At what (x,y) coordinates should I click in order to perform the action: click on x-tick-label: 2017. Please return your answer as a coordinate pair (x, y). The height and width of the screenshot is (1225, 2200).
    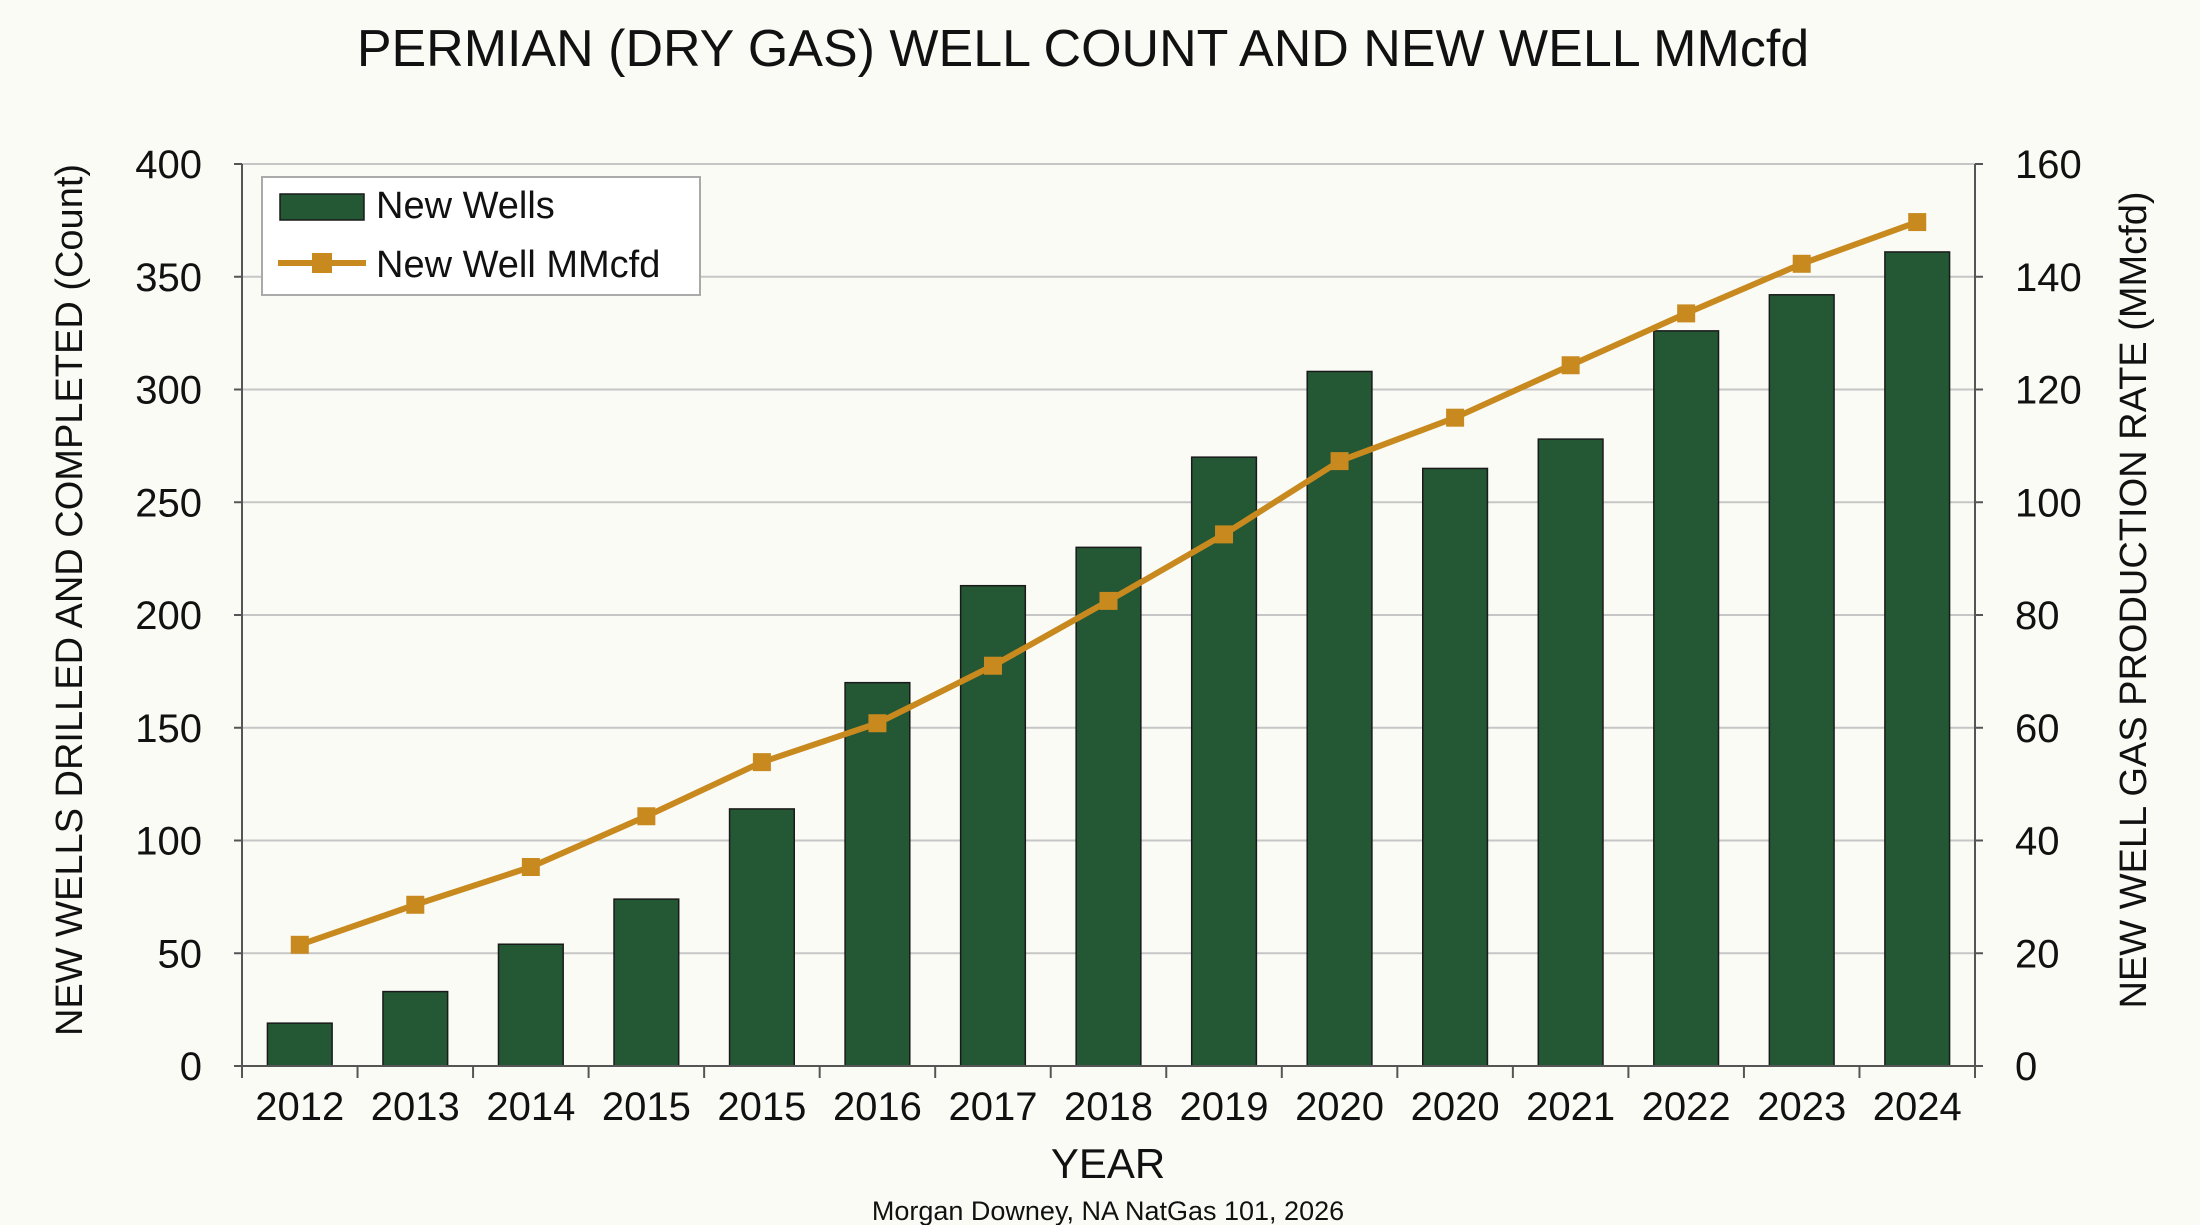
    Looking at the image, I should click on (992, 1107).